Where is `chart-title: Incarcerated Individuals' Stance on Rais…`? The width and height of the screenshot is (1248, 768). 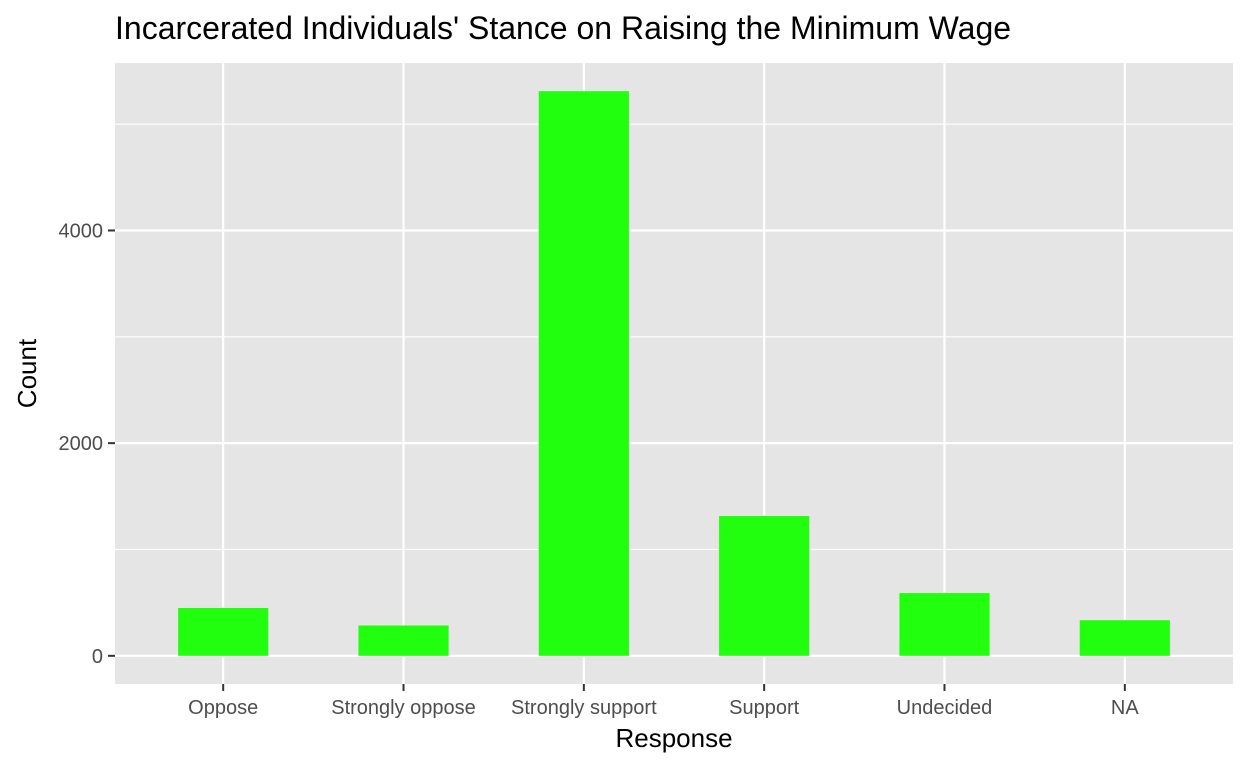 chart-title: Incarcerated Individuals' Stance on Rais… is located at coordinates (563, 28).